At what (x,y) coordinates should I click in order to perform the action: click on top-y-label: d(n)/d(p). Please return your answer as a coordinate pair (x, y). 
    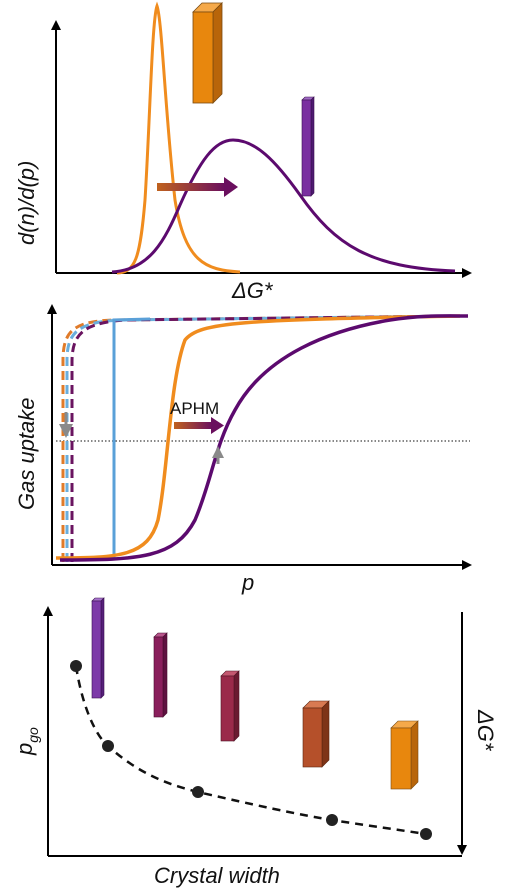
    Looking at the image, I should click on (26, 203).